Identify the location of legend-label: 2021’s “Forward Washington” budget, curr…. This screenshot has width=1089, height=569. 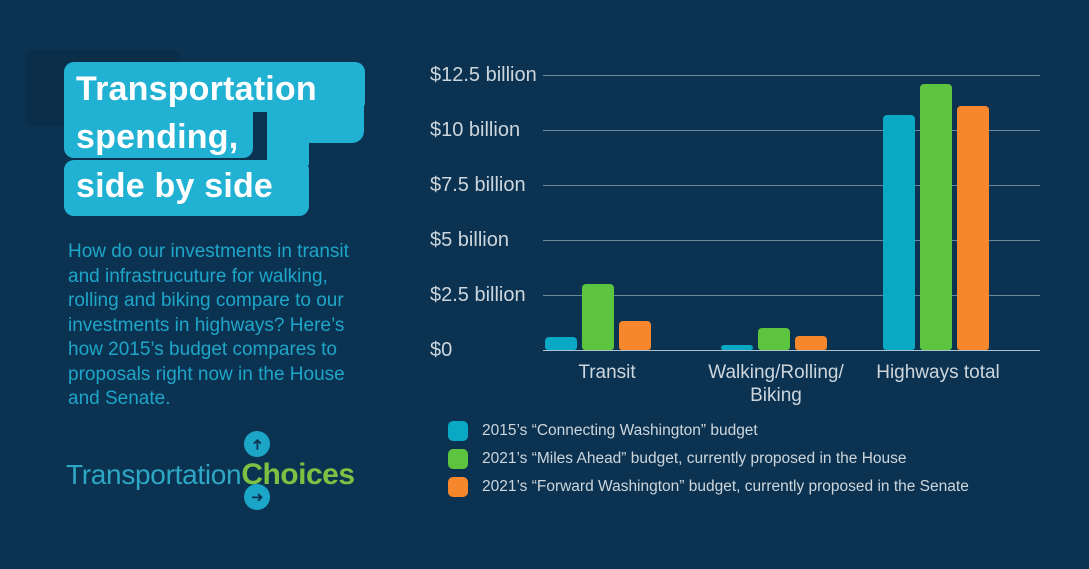
(725, 486).